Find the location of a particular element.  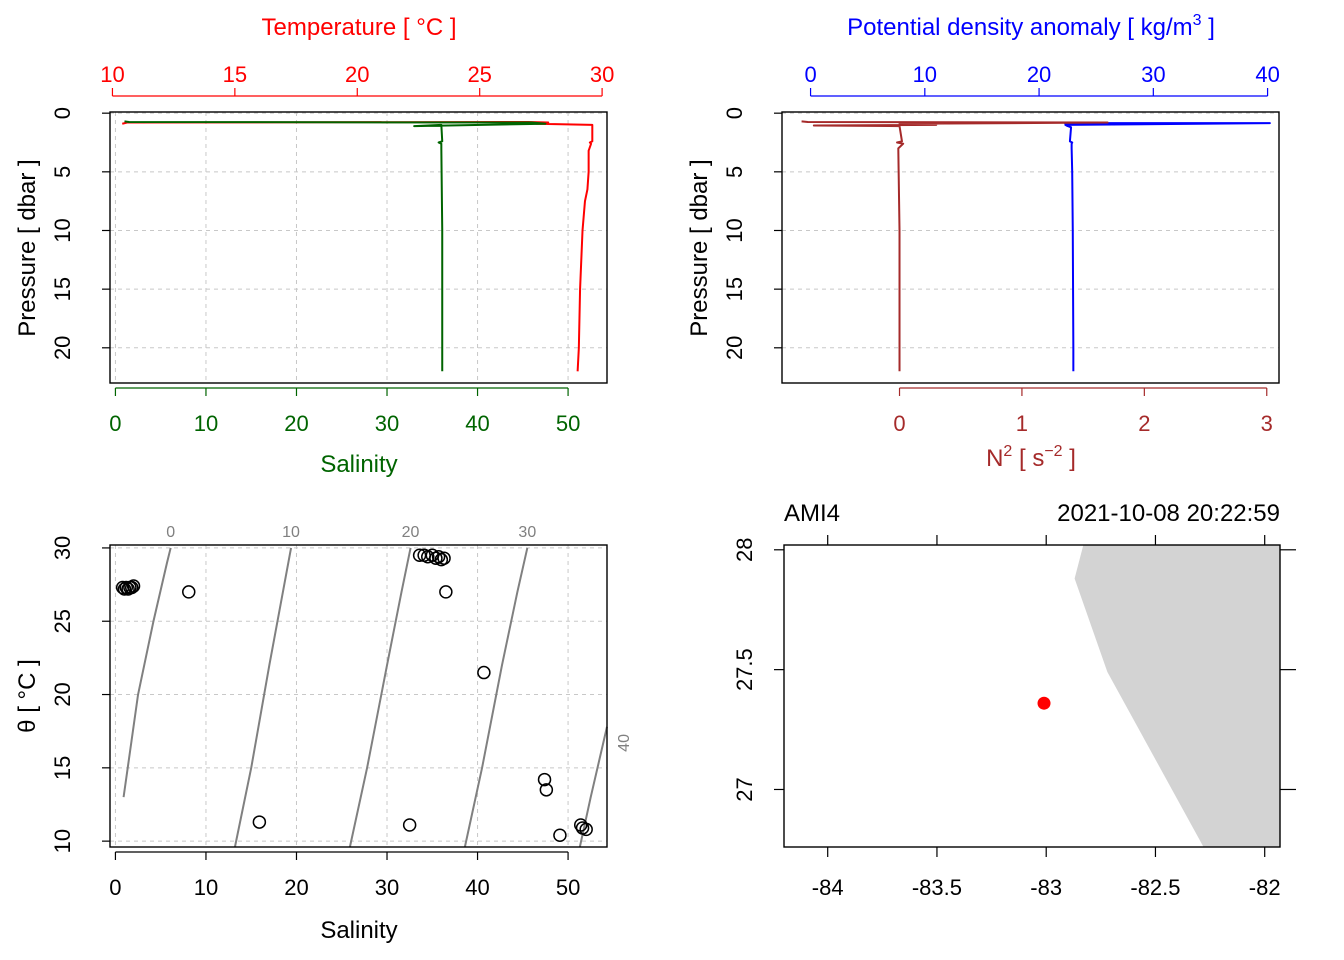

pressure-axis-label-2: Pressure [ dbar ] is located at coordinates (699, 247).